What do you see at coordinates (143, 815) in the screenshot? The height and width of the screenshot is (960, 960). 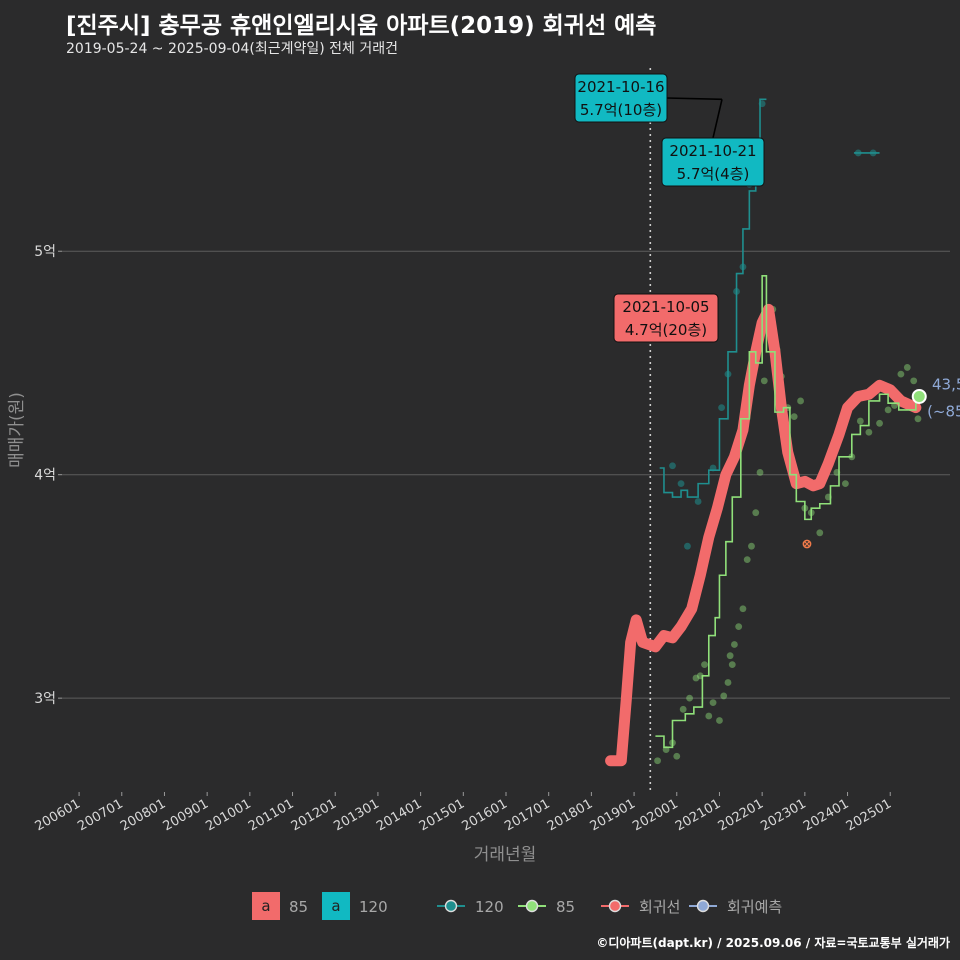 I see `x-tick-label: 200801` at bounding box center [143, 815].